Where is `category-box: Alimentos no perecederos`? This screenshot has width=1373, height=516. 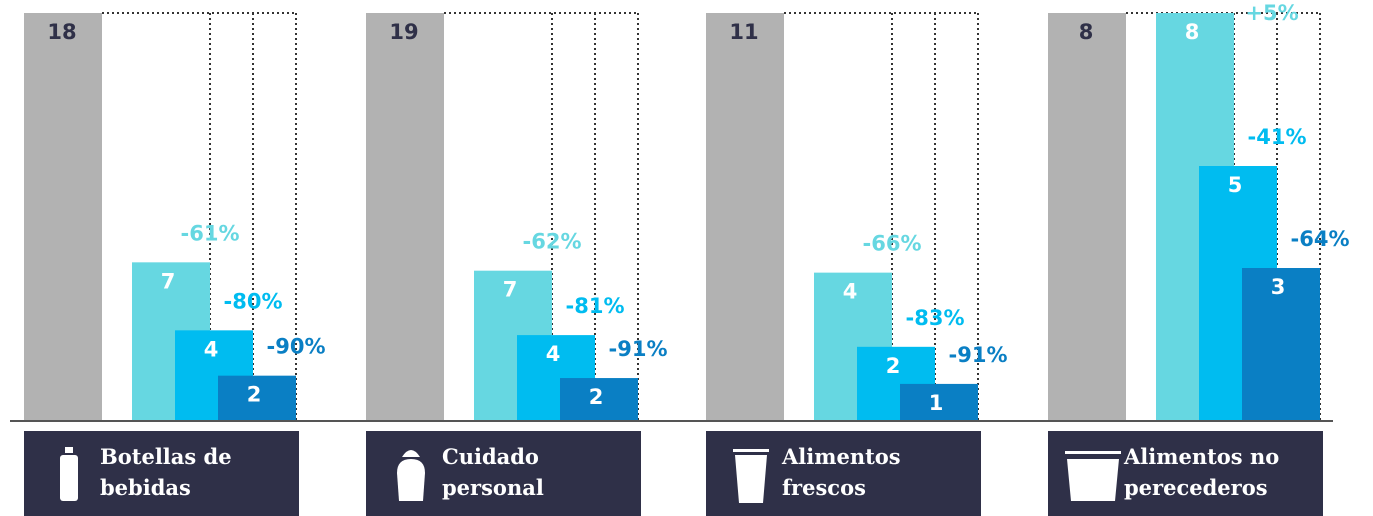 category-box: Alimentos no perecederos is located at coordinates (1185, 473).